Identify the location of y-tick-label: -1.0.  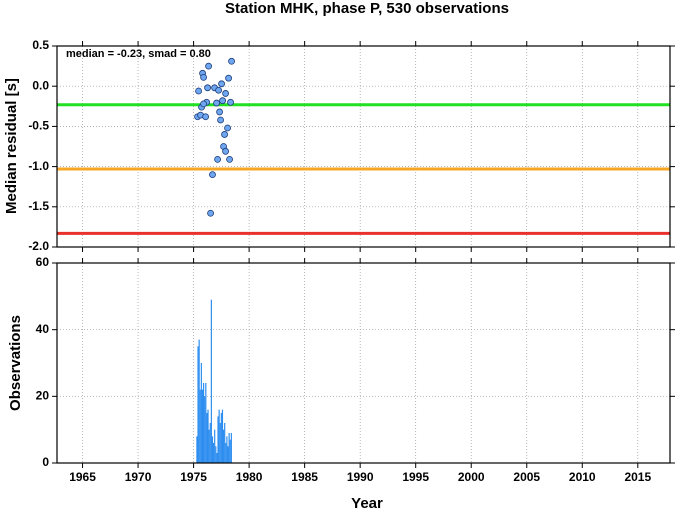
(38, 166).